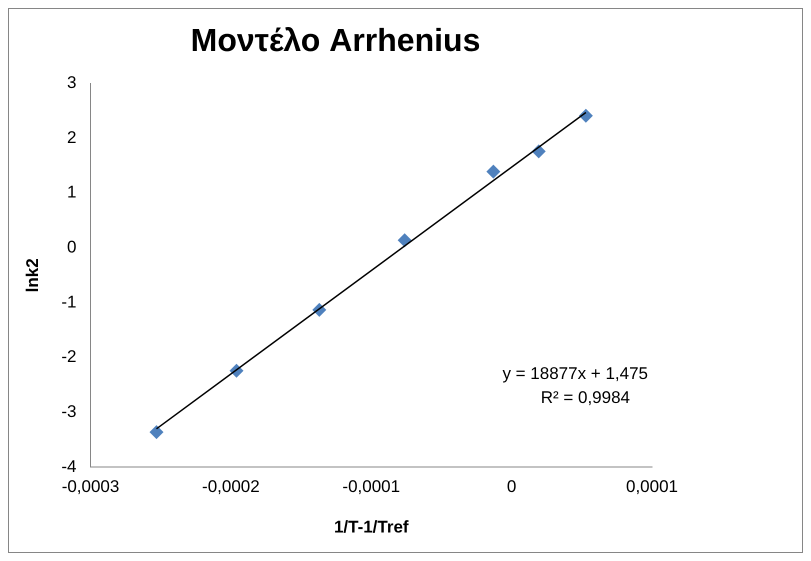 The height and width of the screenshot is (561, 811). I want to click on annotation: R² = 0,9984, so click(585, 397).